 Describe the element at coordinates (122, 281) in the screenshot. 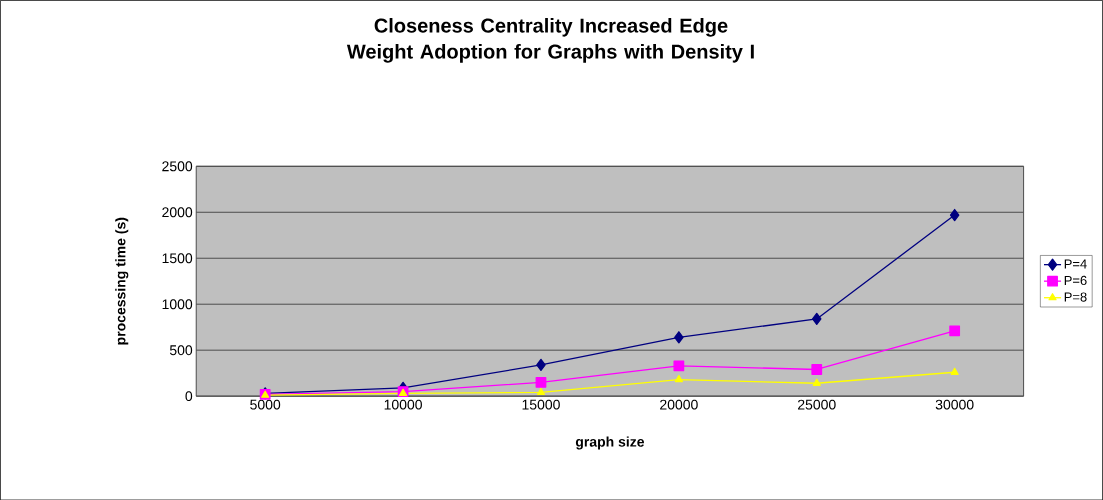

I see `y-axis-title: processing time (s)` at that location.